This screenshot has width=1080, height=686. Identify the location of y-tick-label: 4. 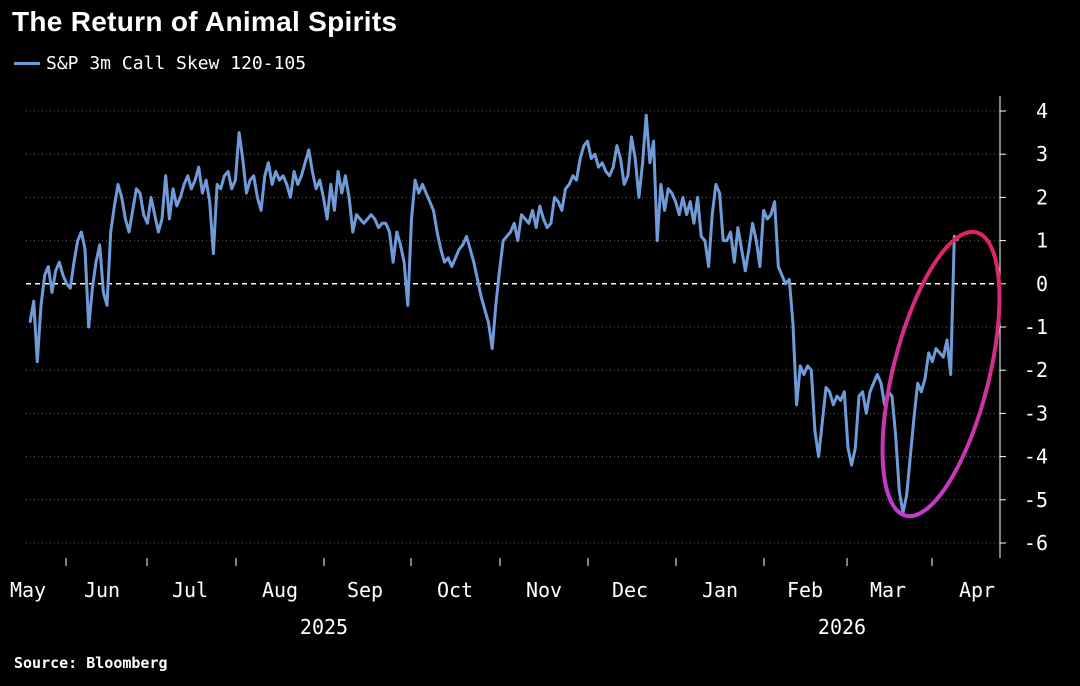
(1042, 111).